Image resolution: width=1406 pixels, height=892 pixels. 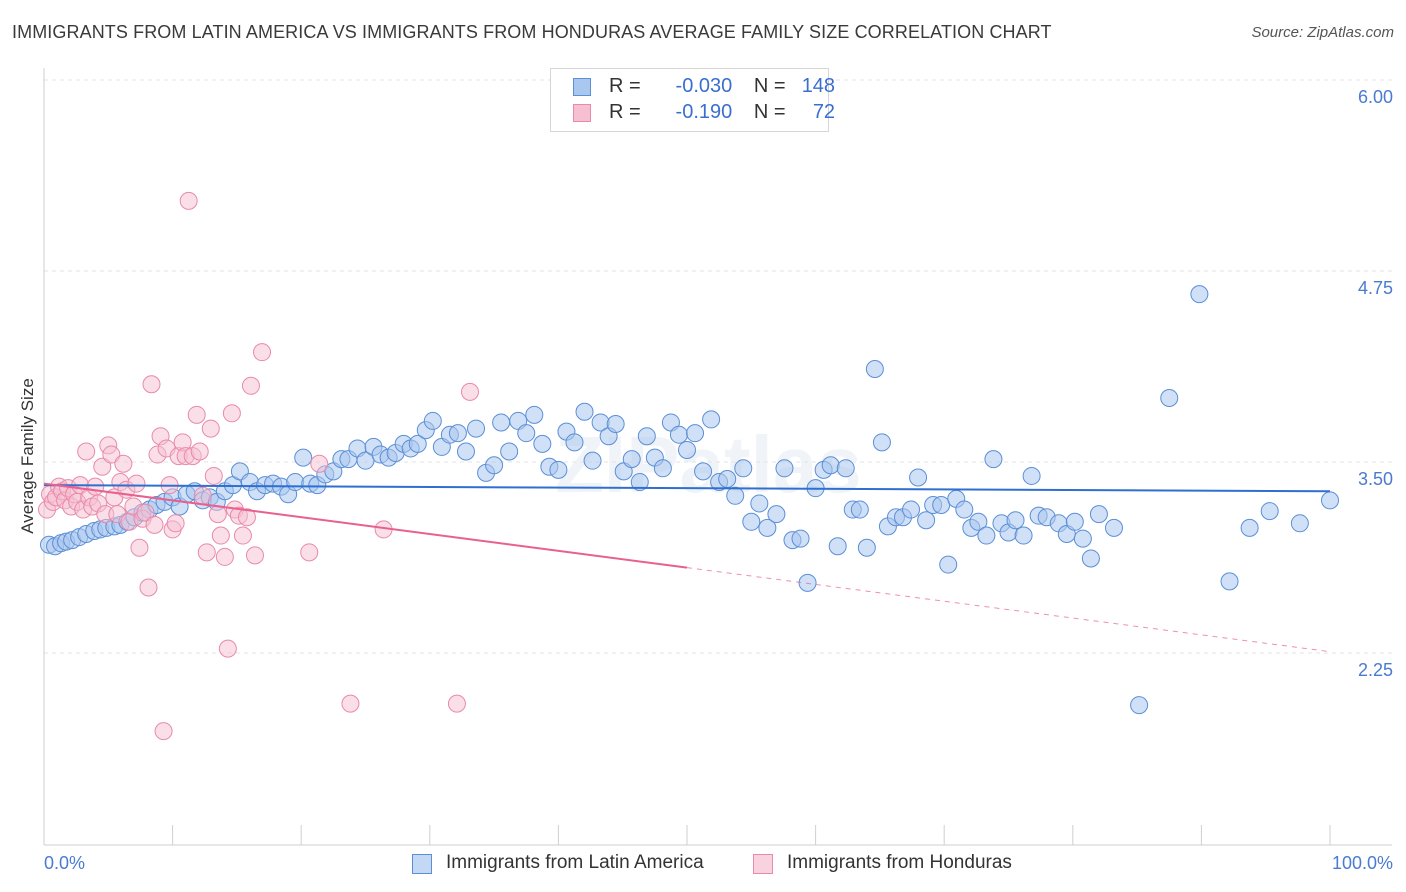 What do you see at coordinates (582, 87) in the screenshot?
I see `legend-swatch-blue` at bounding box center [582, 87].